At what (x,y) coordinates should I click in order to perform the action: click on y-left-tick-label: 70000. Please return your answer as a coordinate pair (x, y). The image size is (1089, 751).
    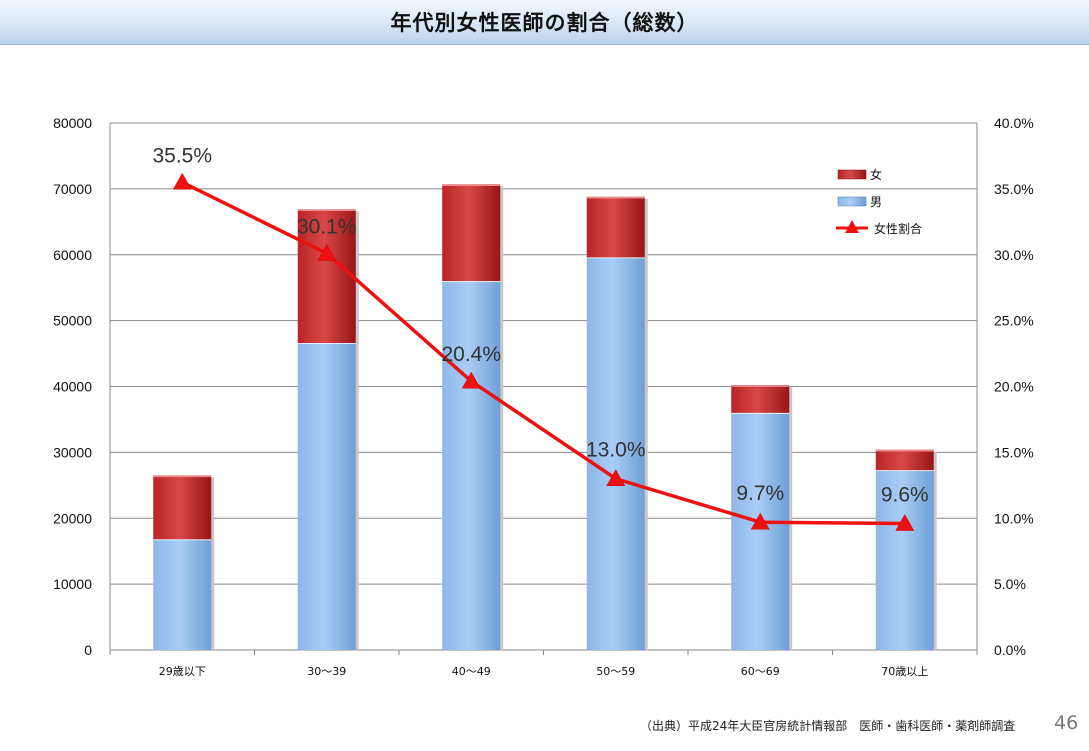
    Looking at the image, I should click on (72, 189).